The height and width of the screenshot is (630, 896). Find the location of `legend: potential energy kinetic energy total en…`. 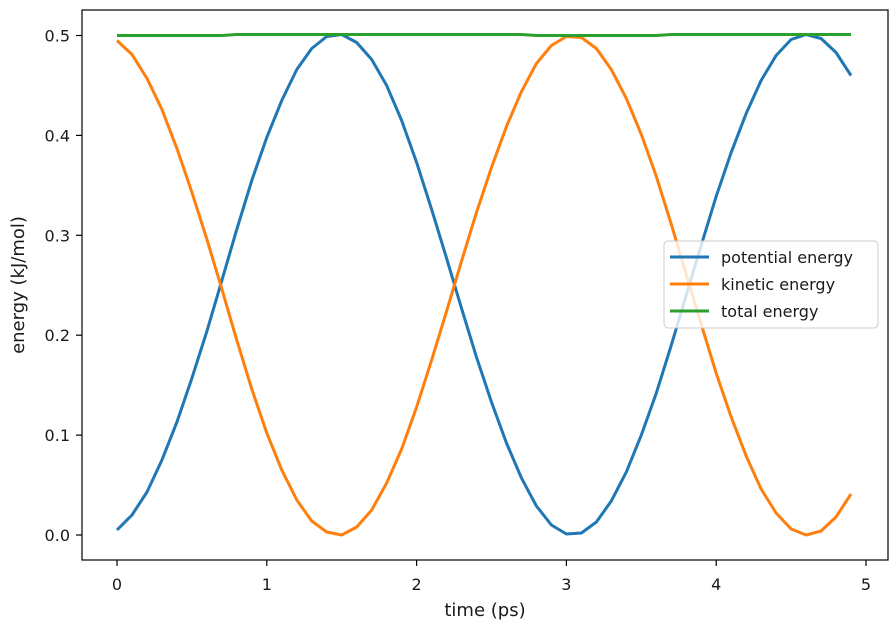

legend: potential energy kinetic energy total en… is located at coordinates (771, 284).